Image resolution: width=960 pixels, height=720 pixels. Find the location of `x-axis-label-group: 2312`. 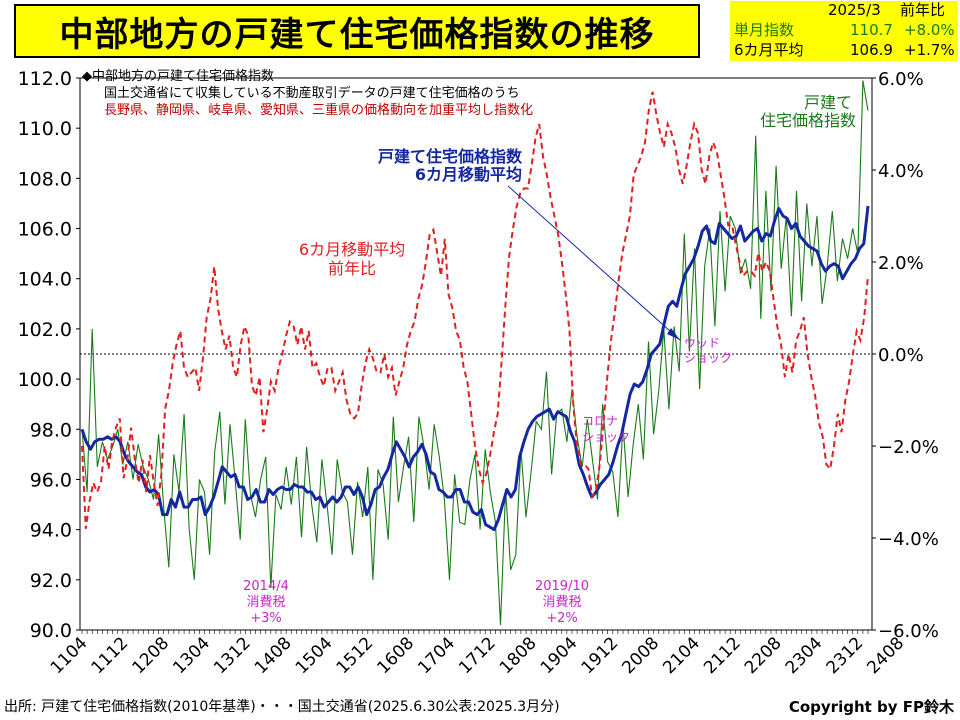

x-axis-label-group: 2312 is located at coordinates (845, 655).